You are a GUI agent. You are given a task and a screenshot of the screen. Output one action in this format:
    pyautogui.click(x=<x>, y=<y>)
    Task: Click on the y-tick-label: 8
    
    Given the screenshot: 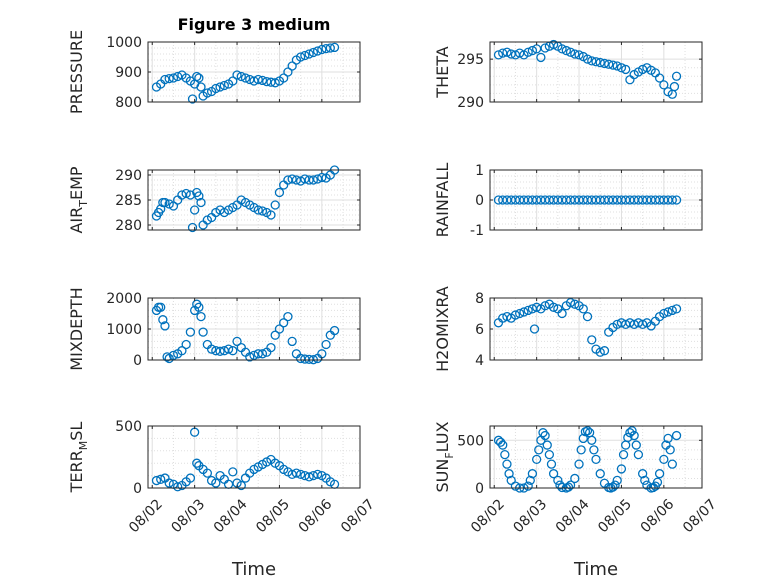 What is the action you would take?
    pyautogui.click(x=479, y=299)
    